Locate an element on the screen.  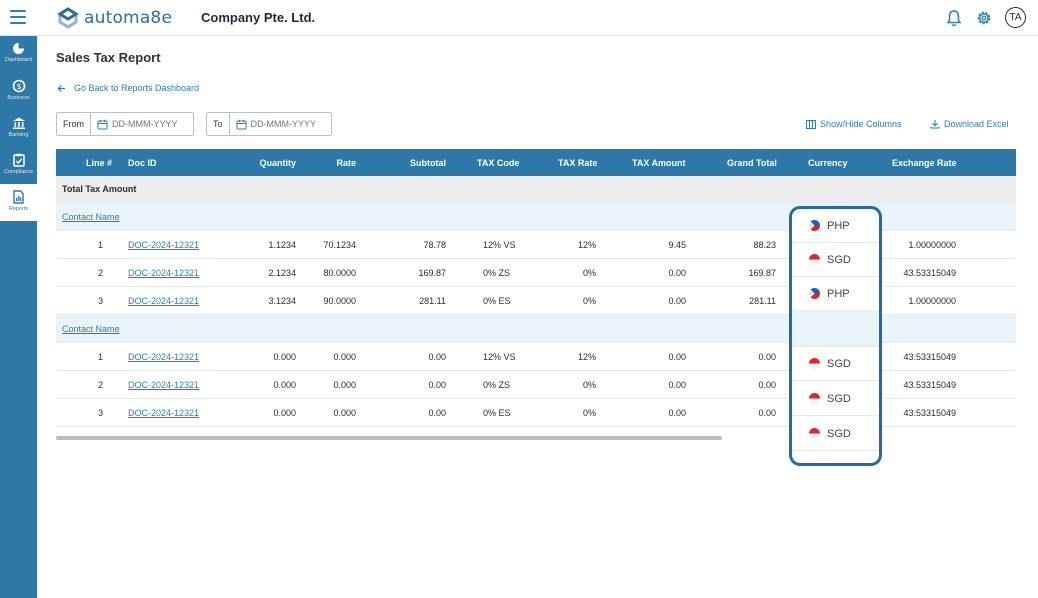
column-header-exchange-rate: Exchange Rate is located at coordinates (924, 162).